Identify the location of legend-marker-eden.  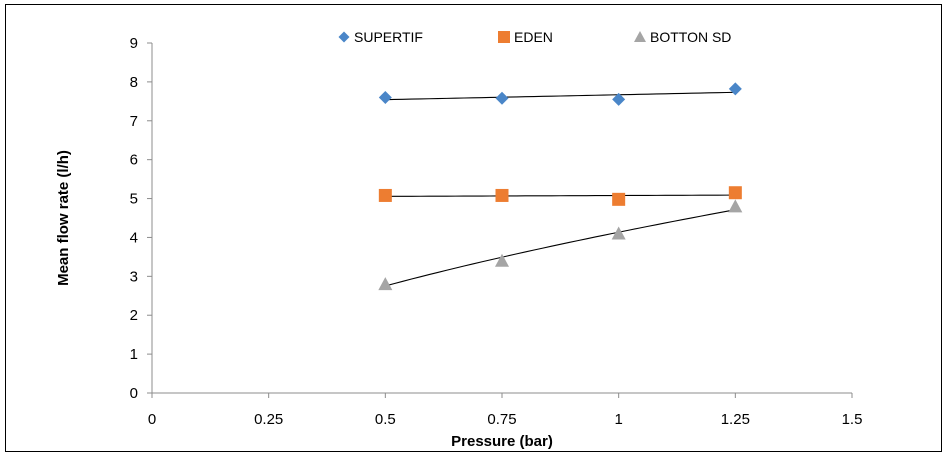
(504, 37).